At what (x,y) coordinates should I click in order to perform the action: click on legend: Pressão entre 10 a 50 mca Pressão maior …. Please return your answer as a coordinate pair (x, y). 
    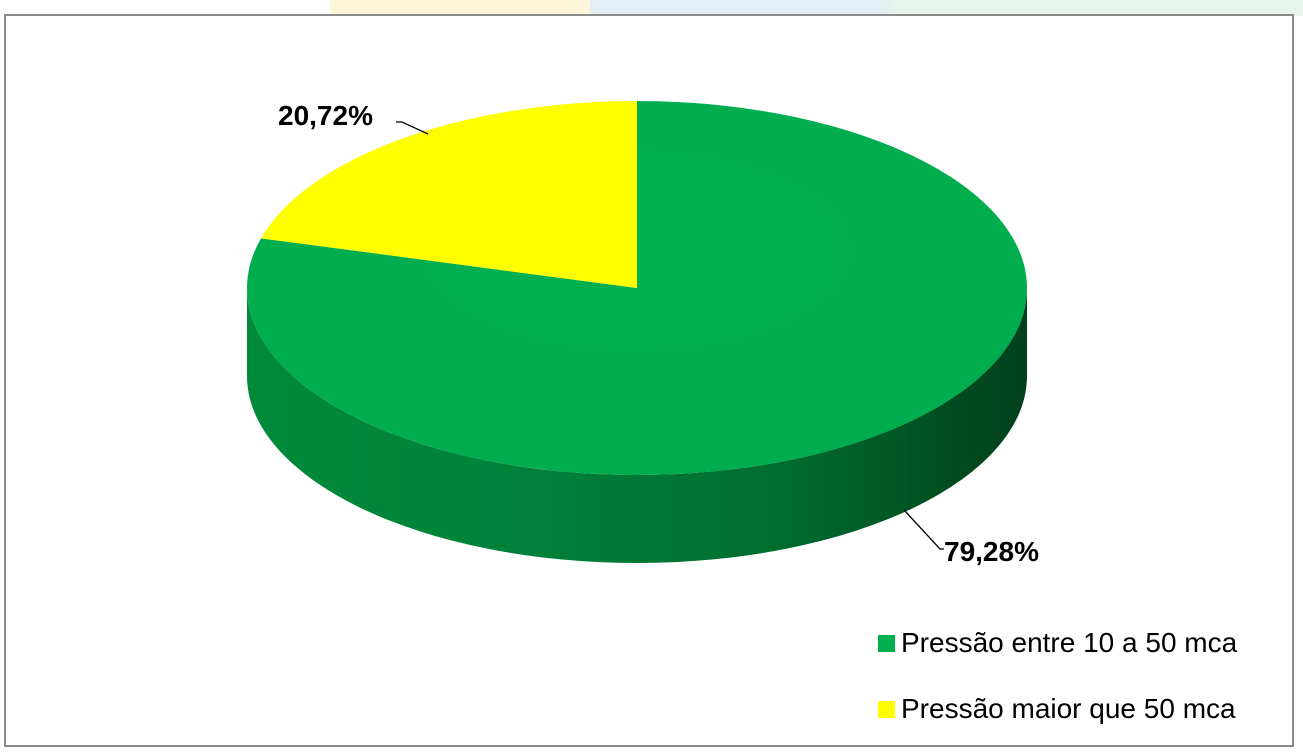
    Looking at the image, I should click on (1083, 688).